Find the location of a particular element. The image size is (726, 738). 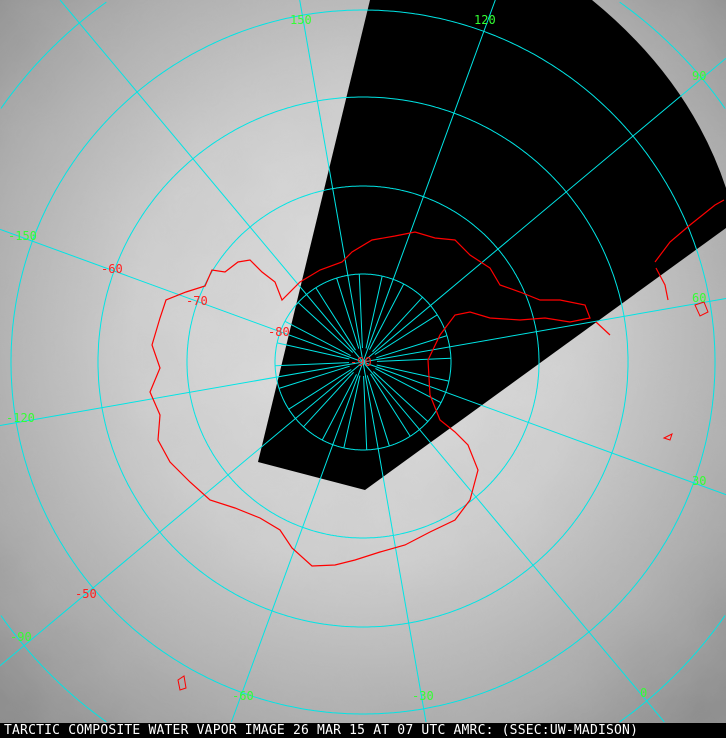

longitude-label: 0 is located at coordinates (643, 693).